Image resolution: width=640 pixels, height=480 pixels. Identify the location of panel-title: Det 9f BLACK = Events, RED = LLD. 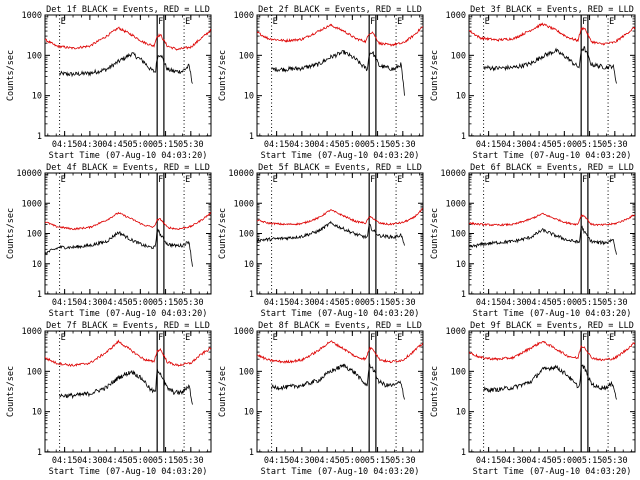
(552, 326).